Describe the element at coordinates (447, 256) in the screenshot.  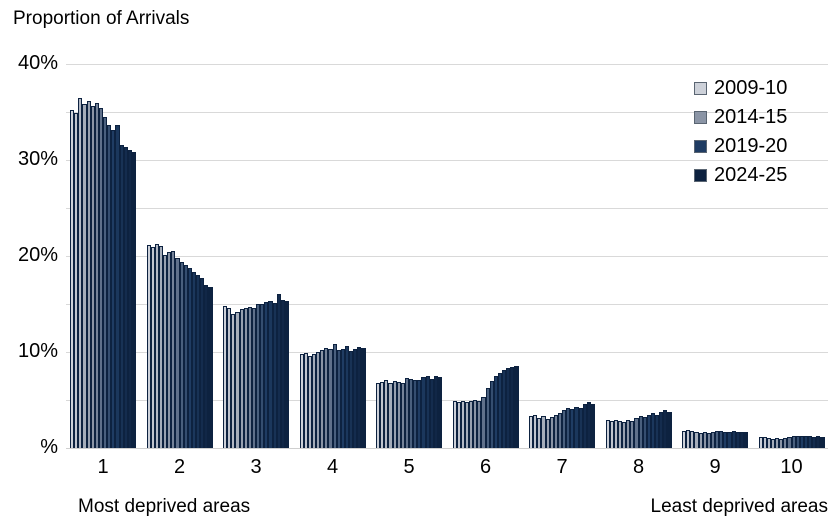
I see `gridline-20pct` at that location.